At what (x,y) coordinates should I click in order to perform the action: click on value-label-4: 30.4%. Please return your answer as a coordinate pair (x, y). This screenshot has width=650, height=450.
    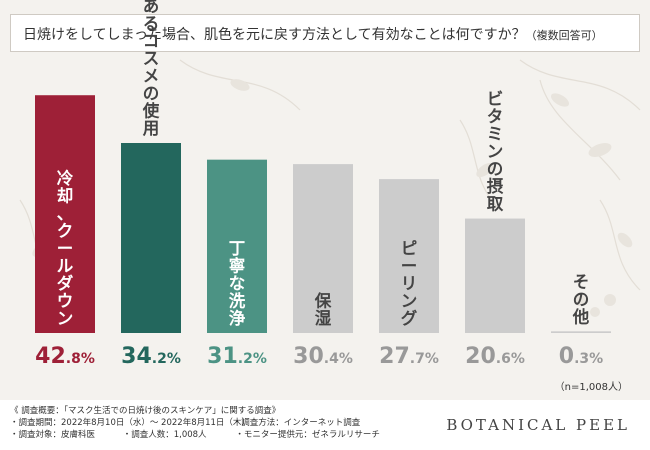
    Looking at the image, I should click on (323, 356).